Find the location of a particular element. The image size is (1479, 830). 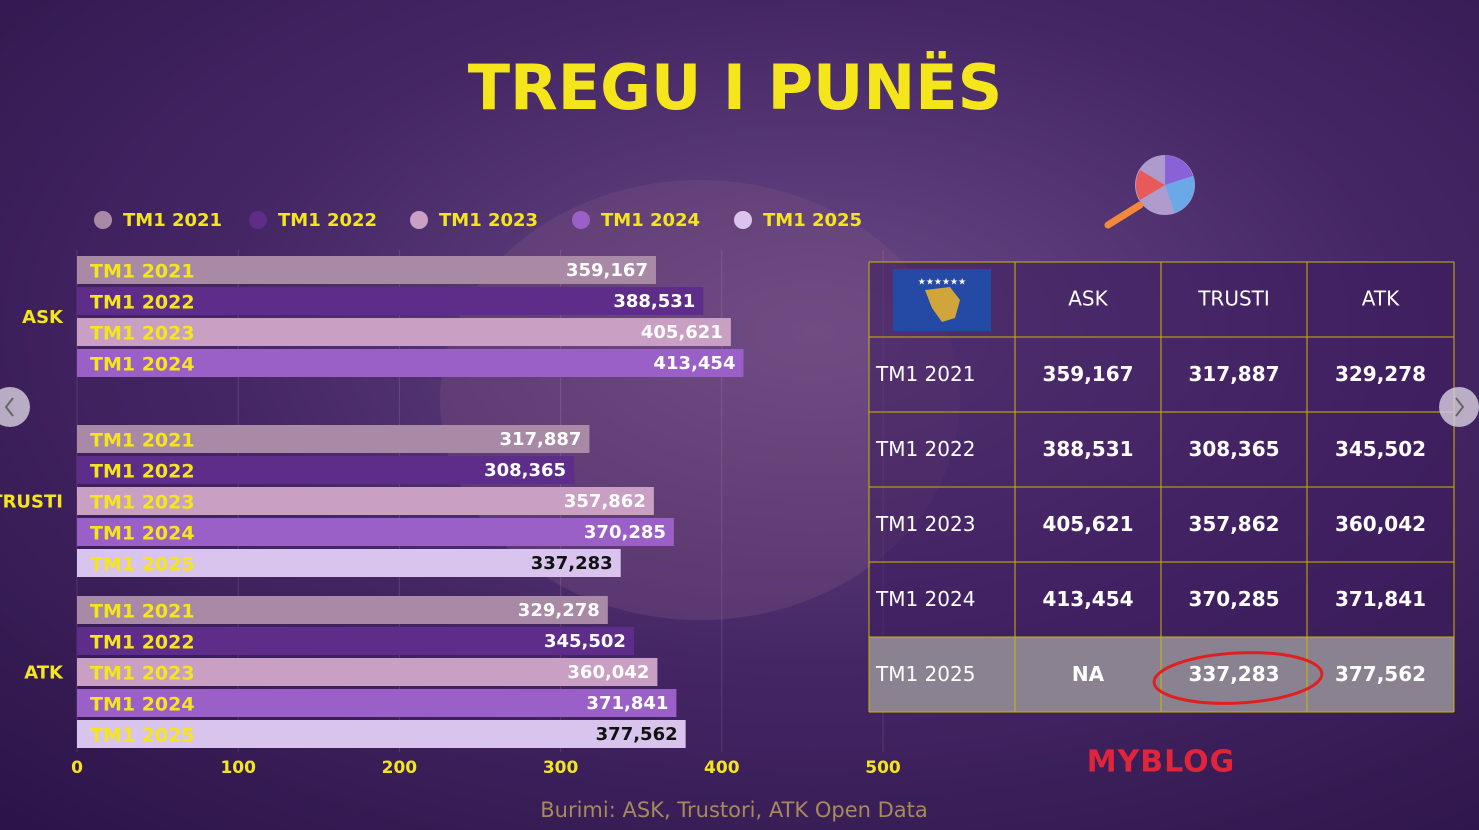

table-cell: 413,454 is located at coordinates (1087, 599).